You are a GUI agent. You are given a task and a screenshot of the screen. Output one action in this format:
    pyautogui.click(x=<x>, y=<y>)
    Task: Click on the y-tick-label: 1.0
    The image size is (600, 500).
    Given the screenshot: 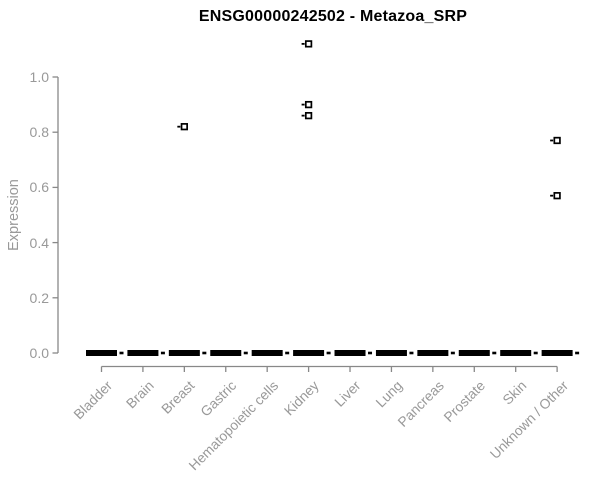 What is the action you would take?
    pyautogui.click(x=39, y=77)
    